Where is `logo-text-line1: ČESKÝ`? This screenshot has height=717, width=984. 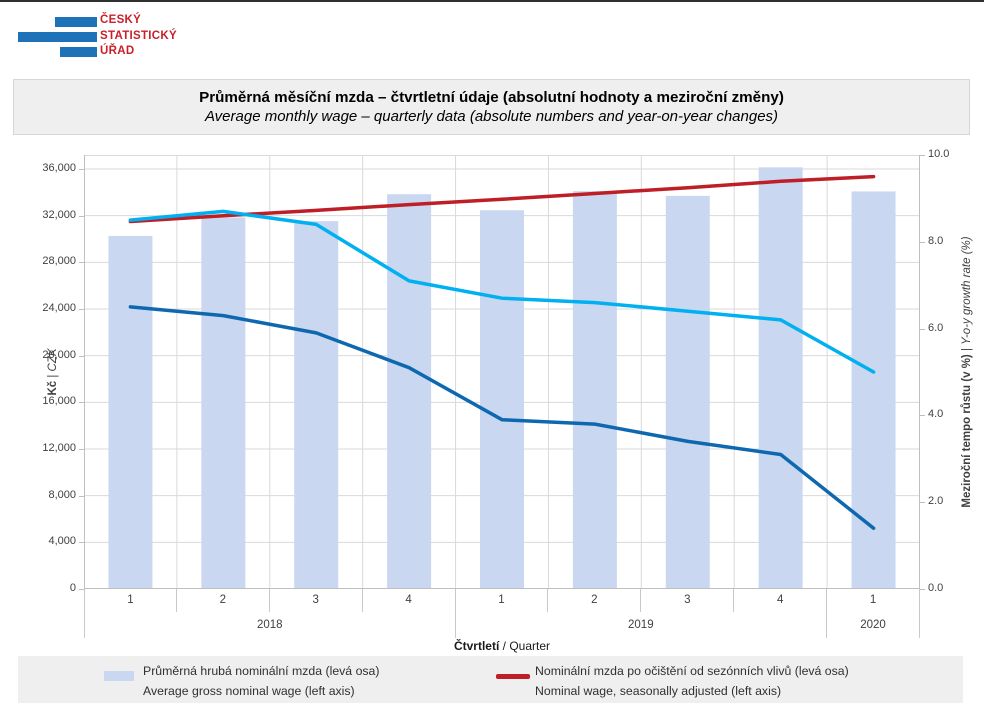
logo-text-line1: ČESKÝ is located at coordinates (121, 20).